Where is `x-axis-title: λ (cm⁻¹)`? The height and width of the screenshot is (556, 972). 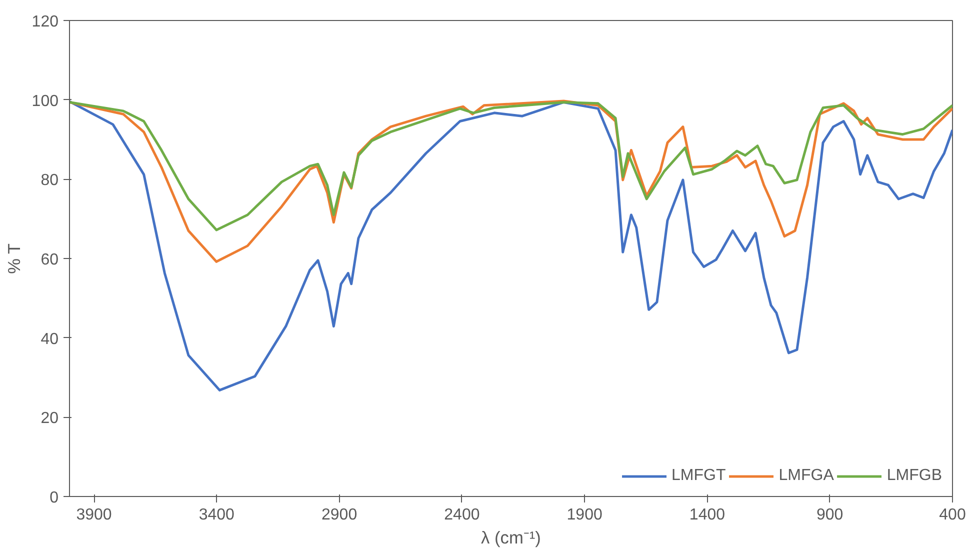 x-axis-title: λ (cm⁻¹) is located at coordinates (511, 538).